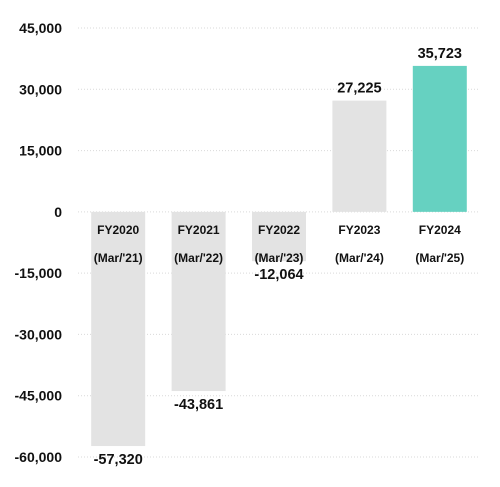 The image size is (500, 487). Describe the element at coordinates (439, 258) in the screenshot. I see `category-label-period: (Mar/'25)` at that location.